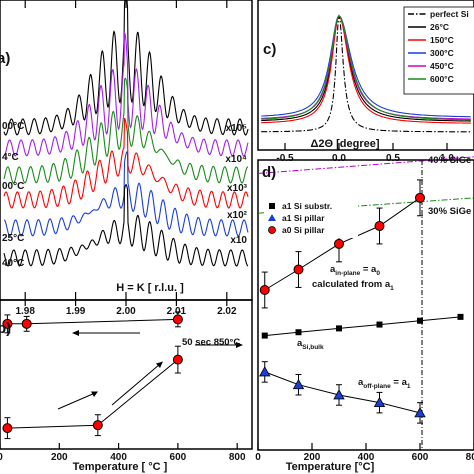  What do you see at coordinates (355, 270) in the screenshot?
I see `svg-text: ain-plane = a0` at bounding box center [355, 270].